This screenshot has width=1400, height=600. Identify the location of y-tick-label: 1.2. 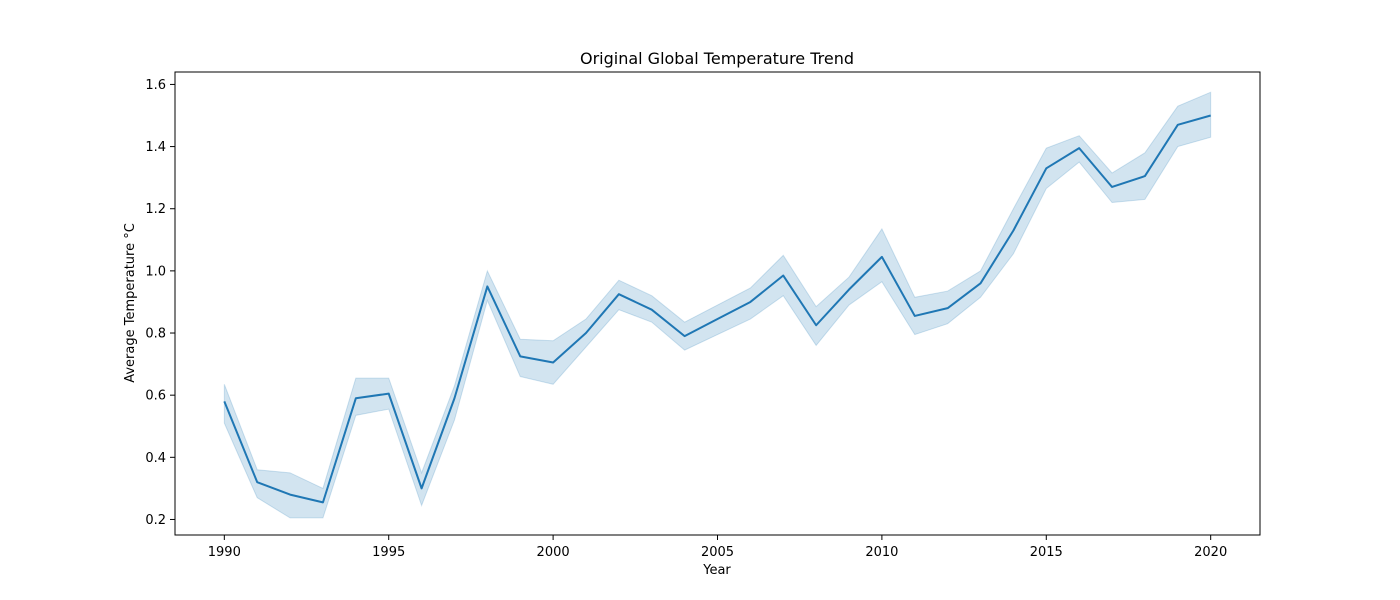
(155, 209).